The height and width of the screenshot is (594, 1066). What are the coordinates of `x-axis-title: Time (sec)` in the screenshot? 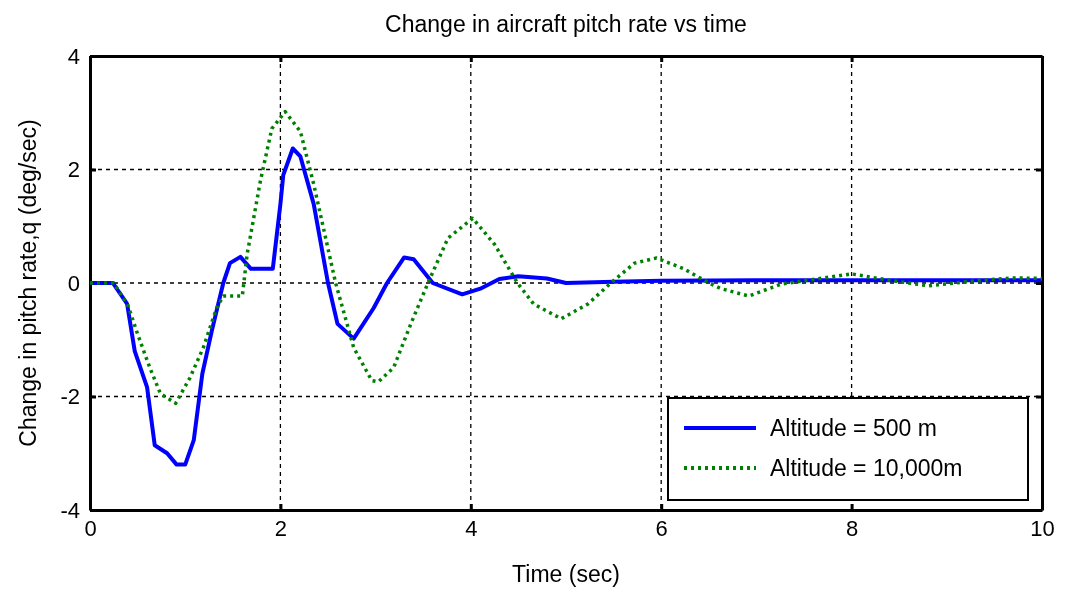 It's located at (566, 574).